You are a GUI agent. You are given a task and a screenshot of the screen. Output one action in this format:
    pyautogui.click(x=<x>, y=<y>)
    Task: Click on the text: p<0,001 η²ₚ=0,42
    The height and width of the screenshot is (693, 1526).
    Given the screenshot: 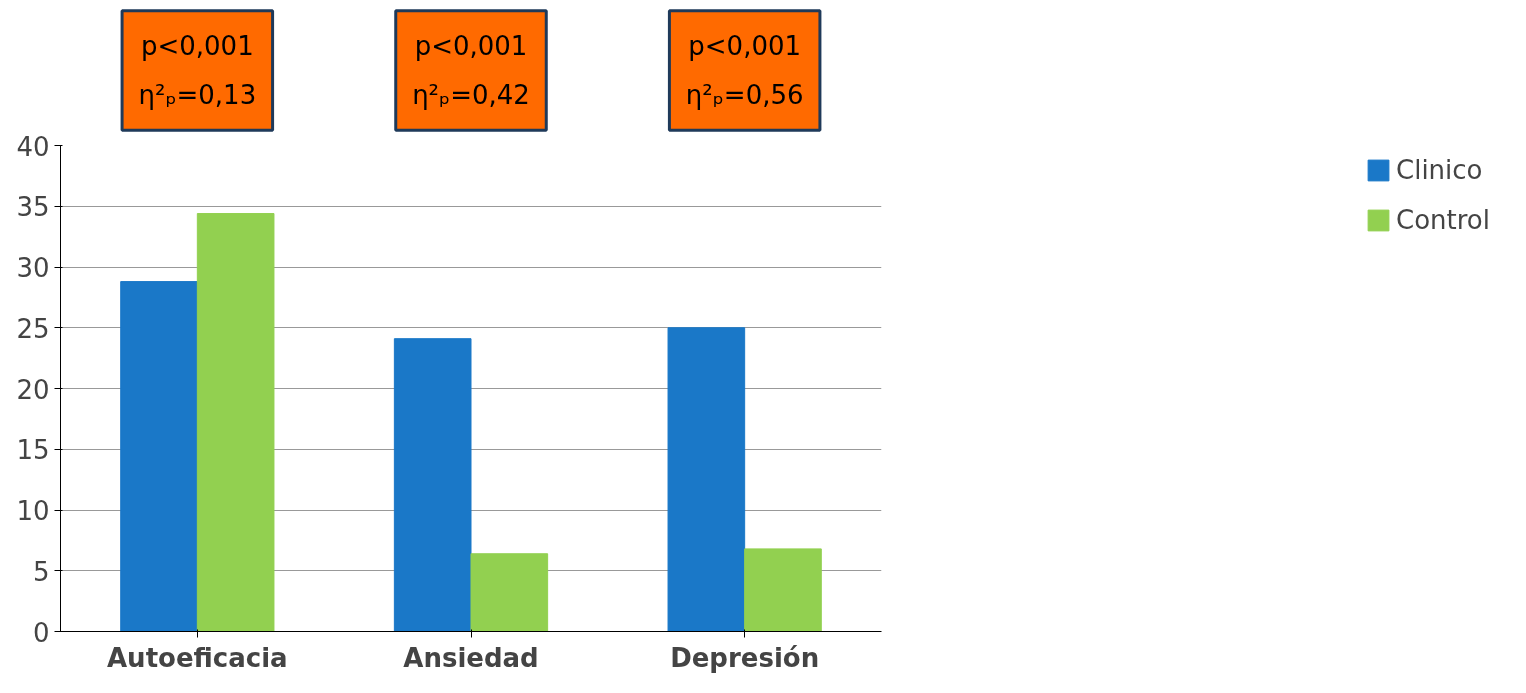 What is the action you would take?
    pyautogui.click(x=471, y=70)
    